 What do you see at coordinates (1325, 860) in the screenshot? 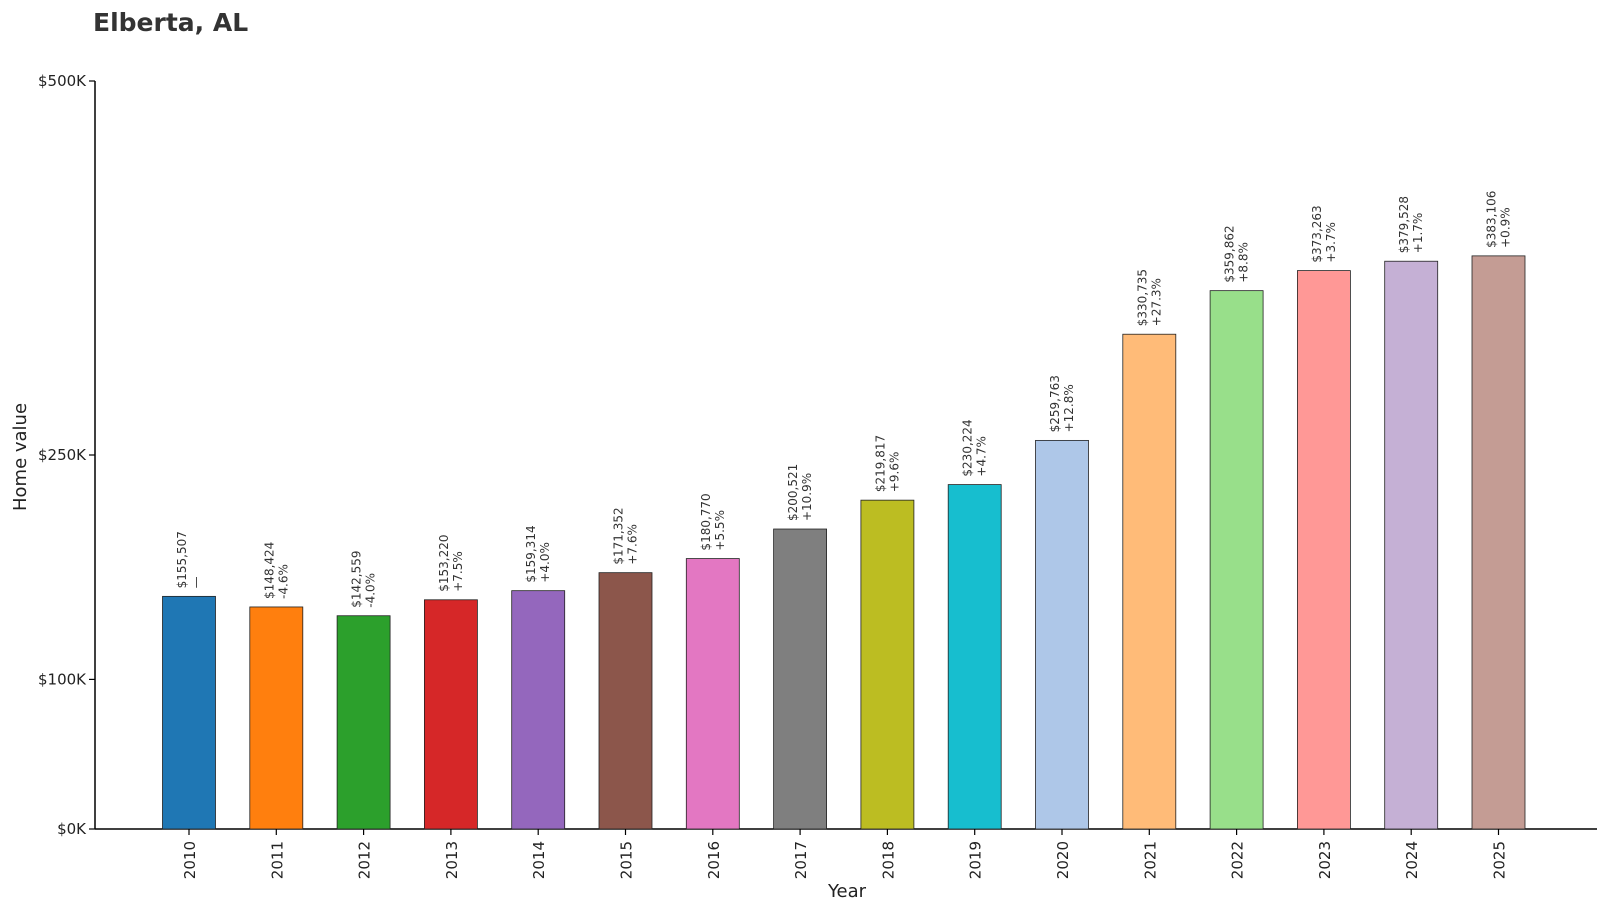
I see `x-tick-label: 2023` at bounding box center [1325, 860].